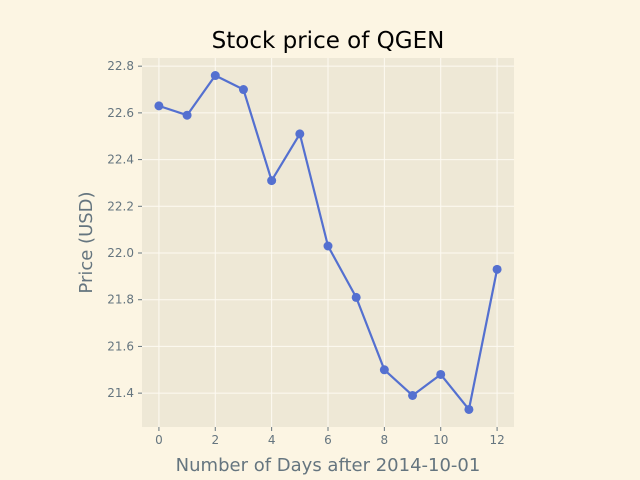  I want to click on x-tick-label: 0, so click(159, 440).